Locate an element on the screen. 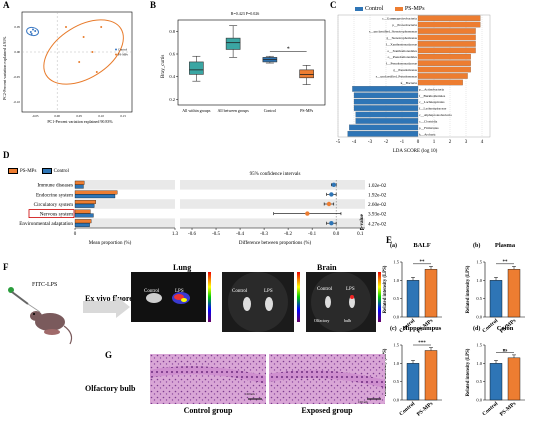  subplot-title: BALF is located at coordinates (421, 245).